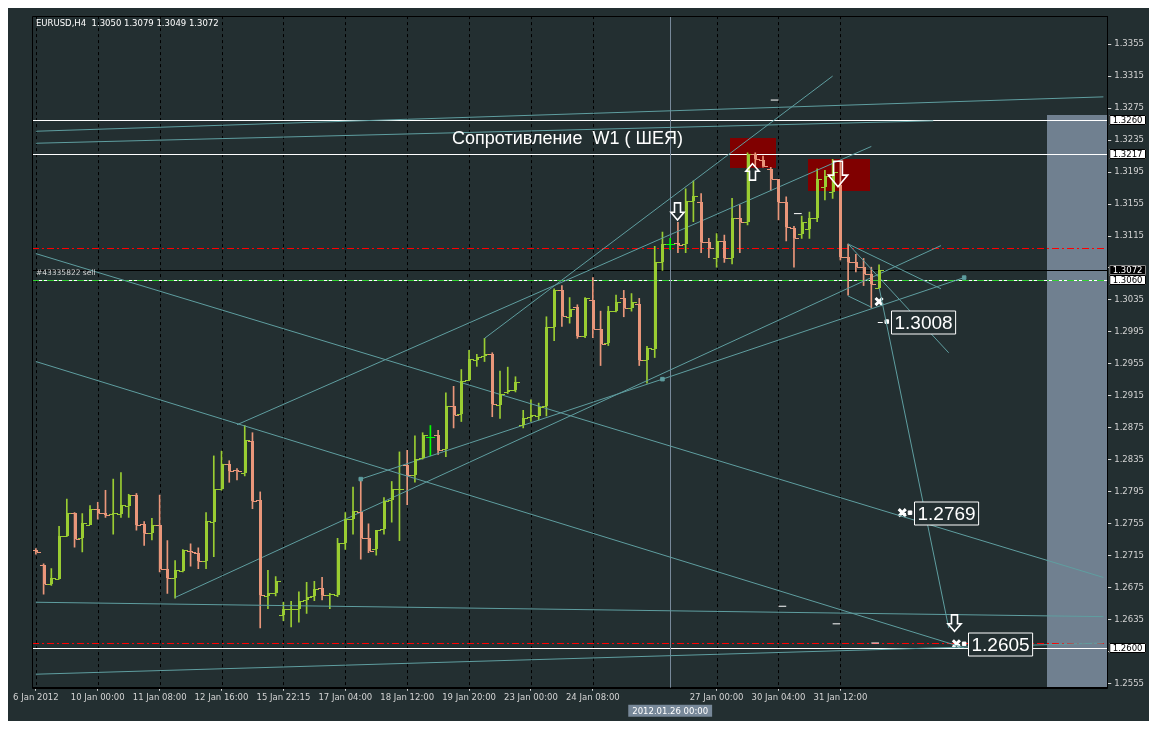 The height and width of the screenshot is (729, 1157). Describe the element at coordinates (1000, 644) in the screenshot. I see `data-label: 1.2605` at that location.